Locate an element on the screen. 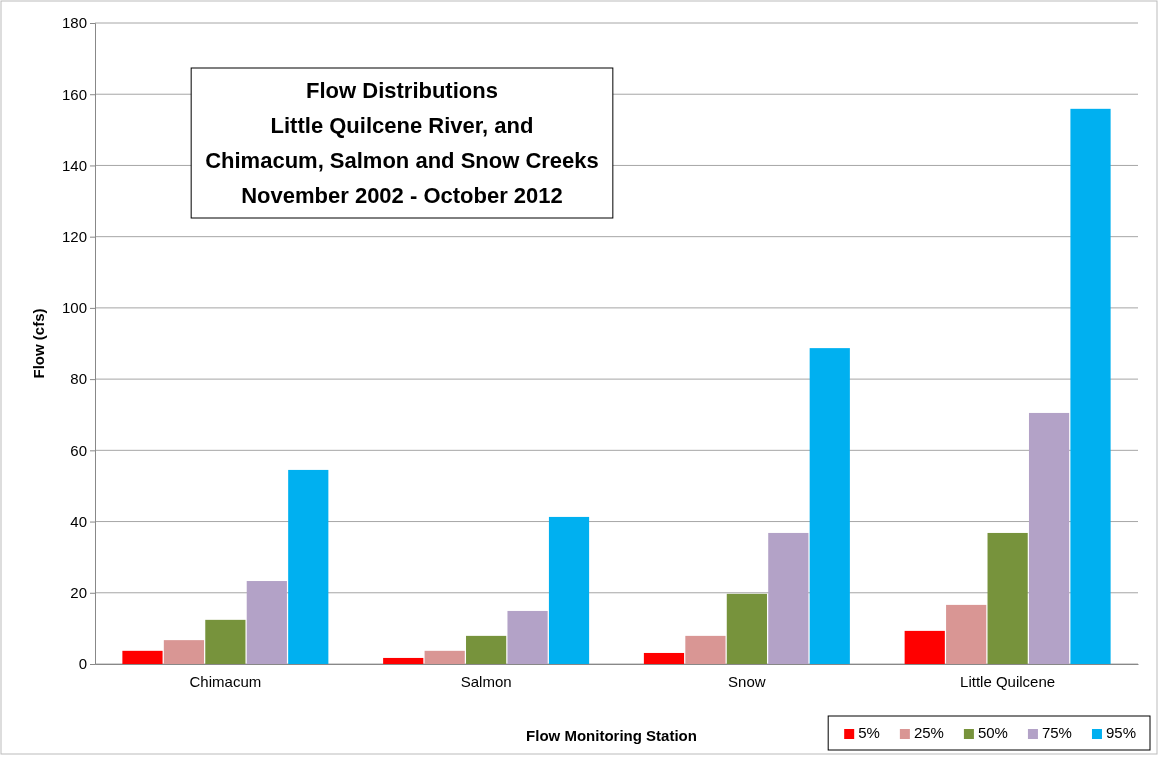  y-tick-label: 80 is located at coordinates (78, 379).